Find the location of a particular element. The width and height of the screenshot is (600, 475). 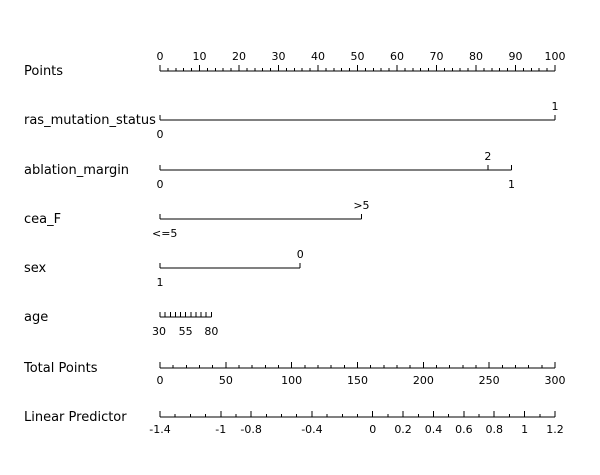

level-label-ablation-margin: 0 is located at coordinates (160, 184).